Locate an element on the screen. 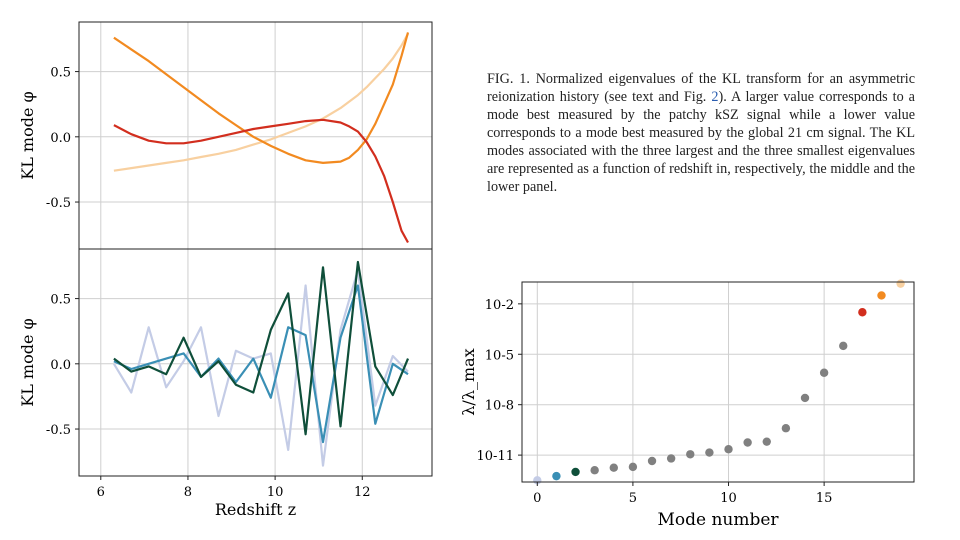 Image resolution: width=960 pixels, height=540 pixels. y-axis-label: λ/λ_max is located at coordinates (468, 381).